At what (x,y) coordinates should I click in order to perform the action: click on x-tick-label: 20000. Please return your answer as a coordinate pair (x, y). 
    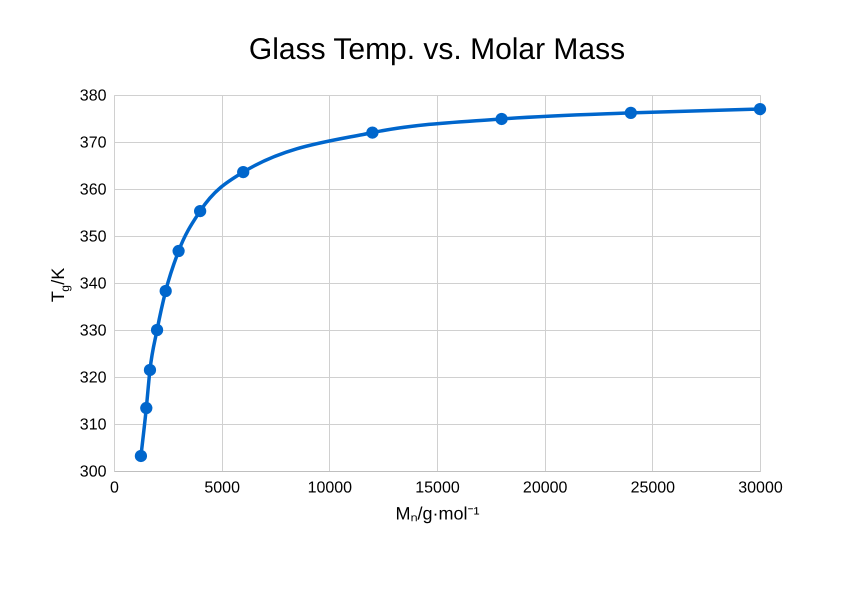
    Looking at the image, I should click on (545, 488).